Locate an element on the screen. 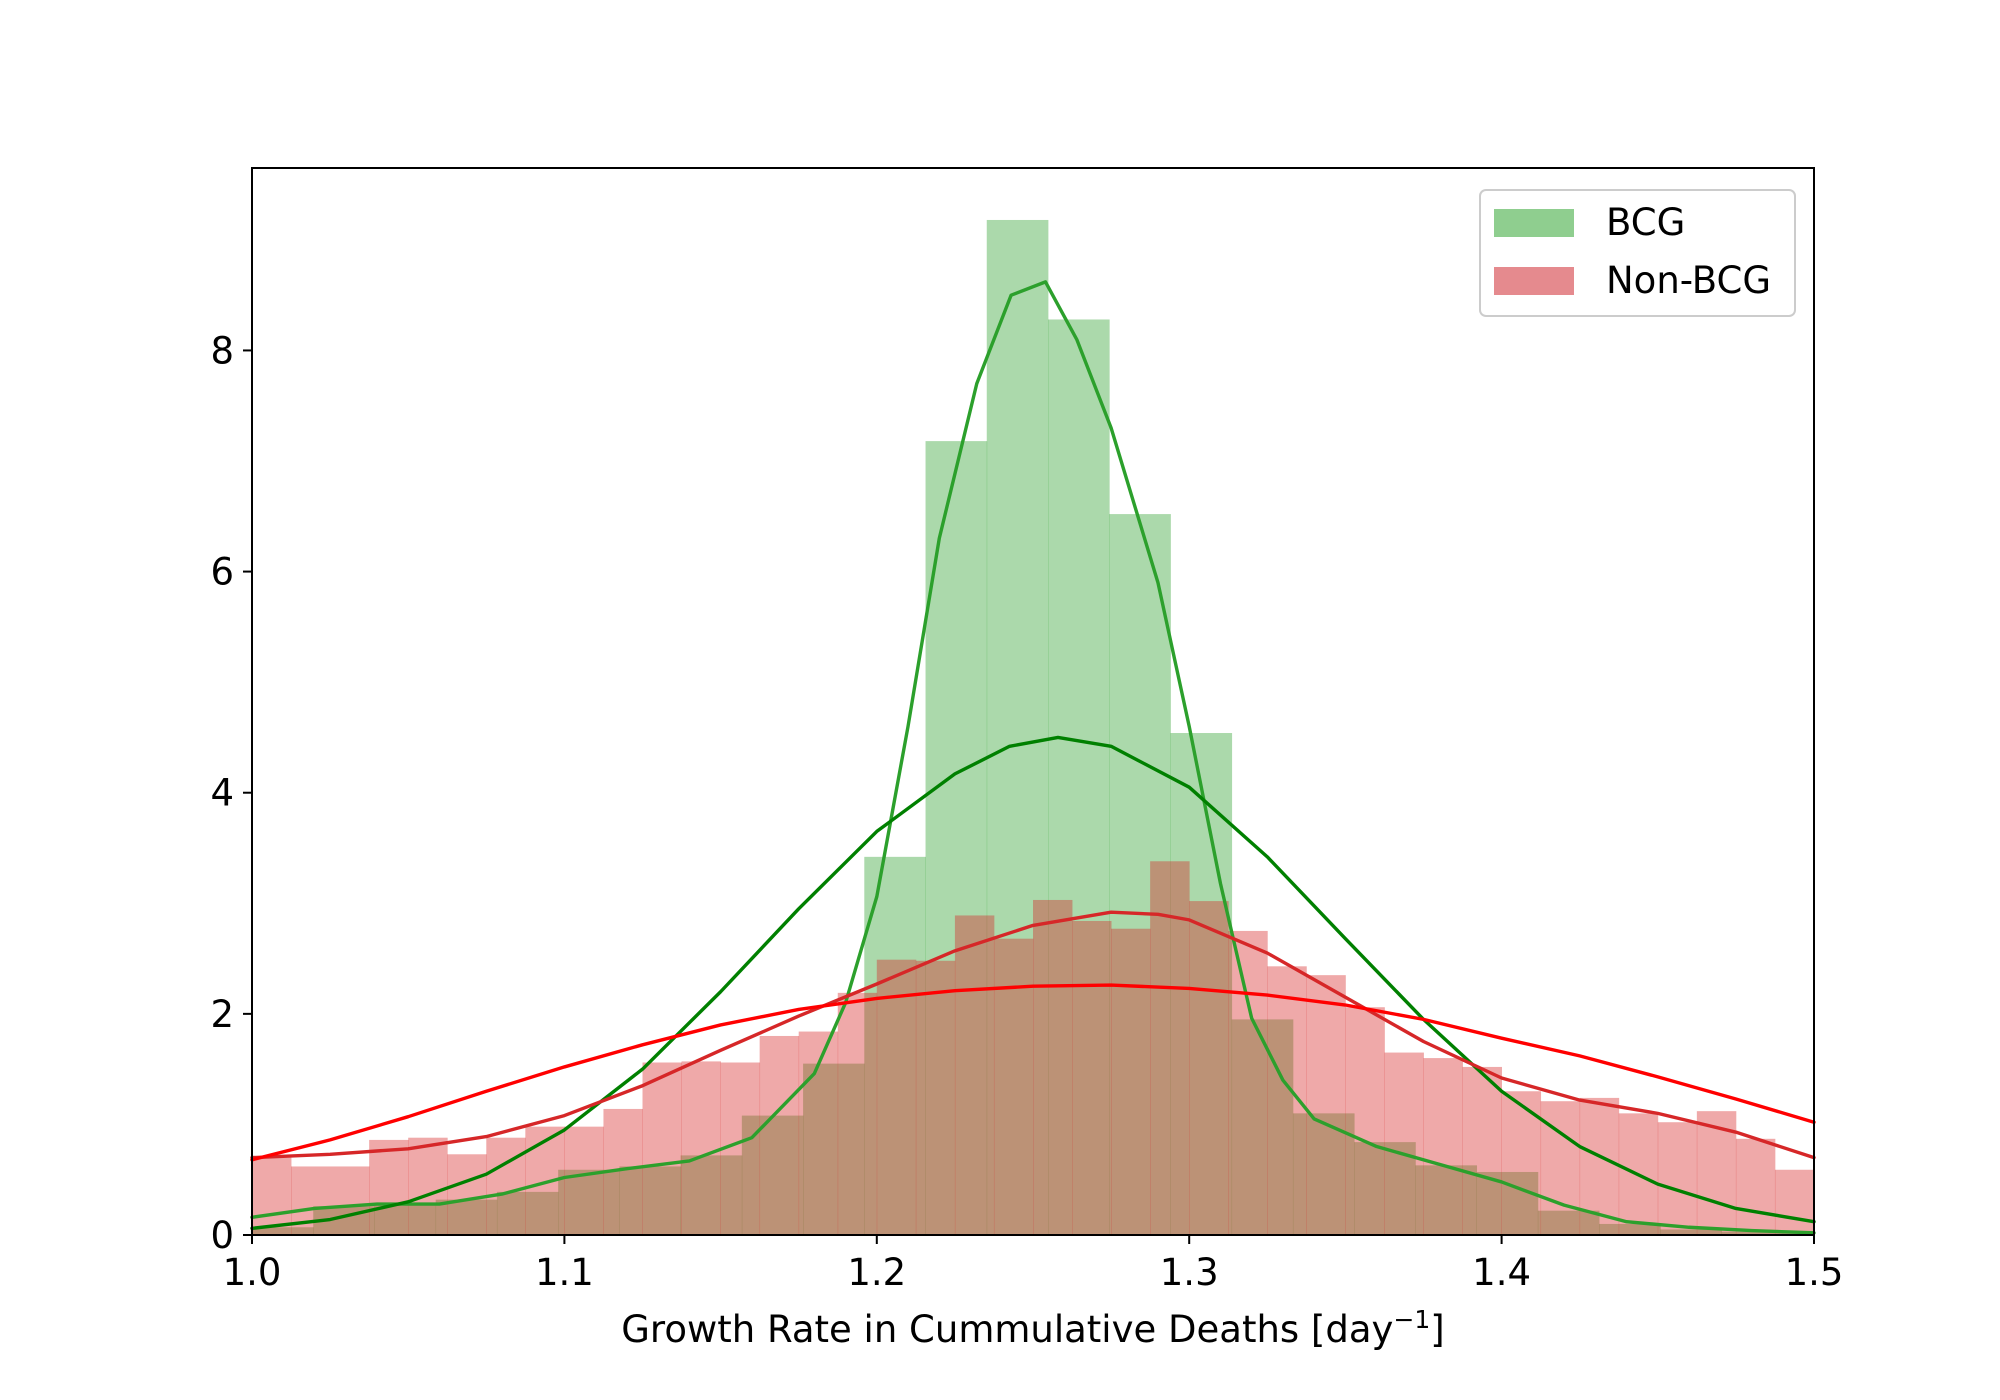 Image resolution: width=2000 pixels, height=1400 pixels. y-axis-ticks: 0 2 4 6 8 is located at coordinates (231, 793).